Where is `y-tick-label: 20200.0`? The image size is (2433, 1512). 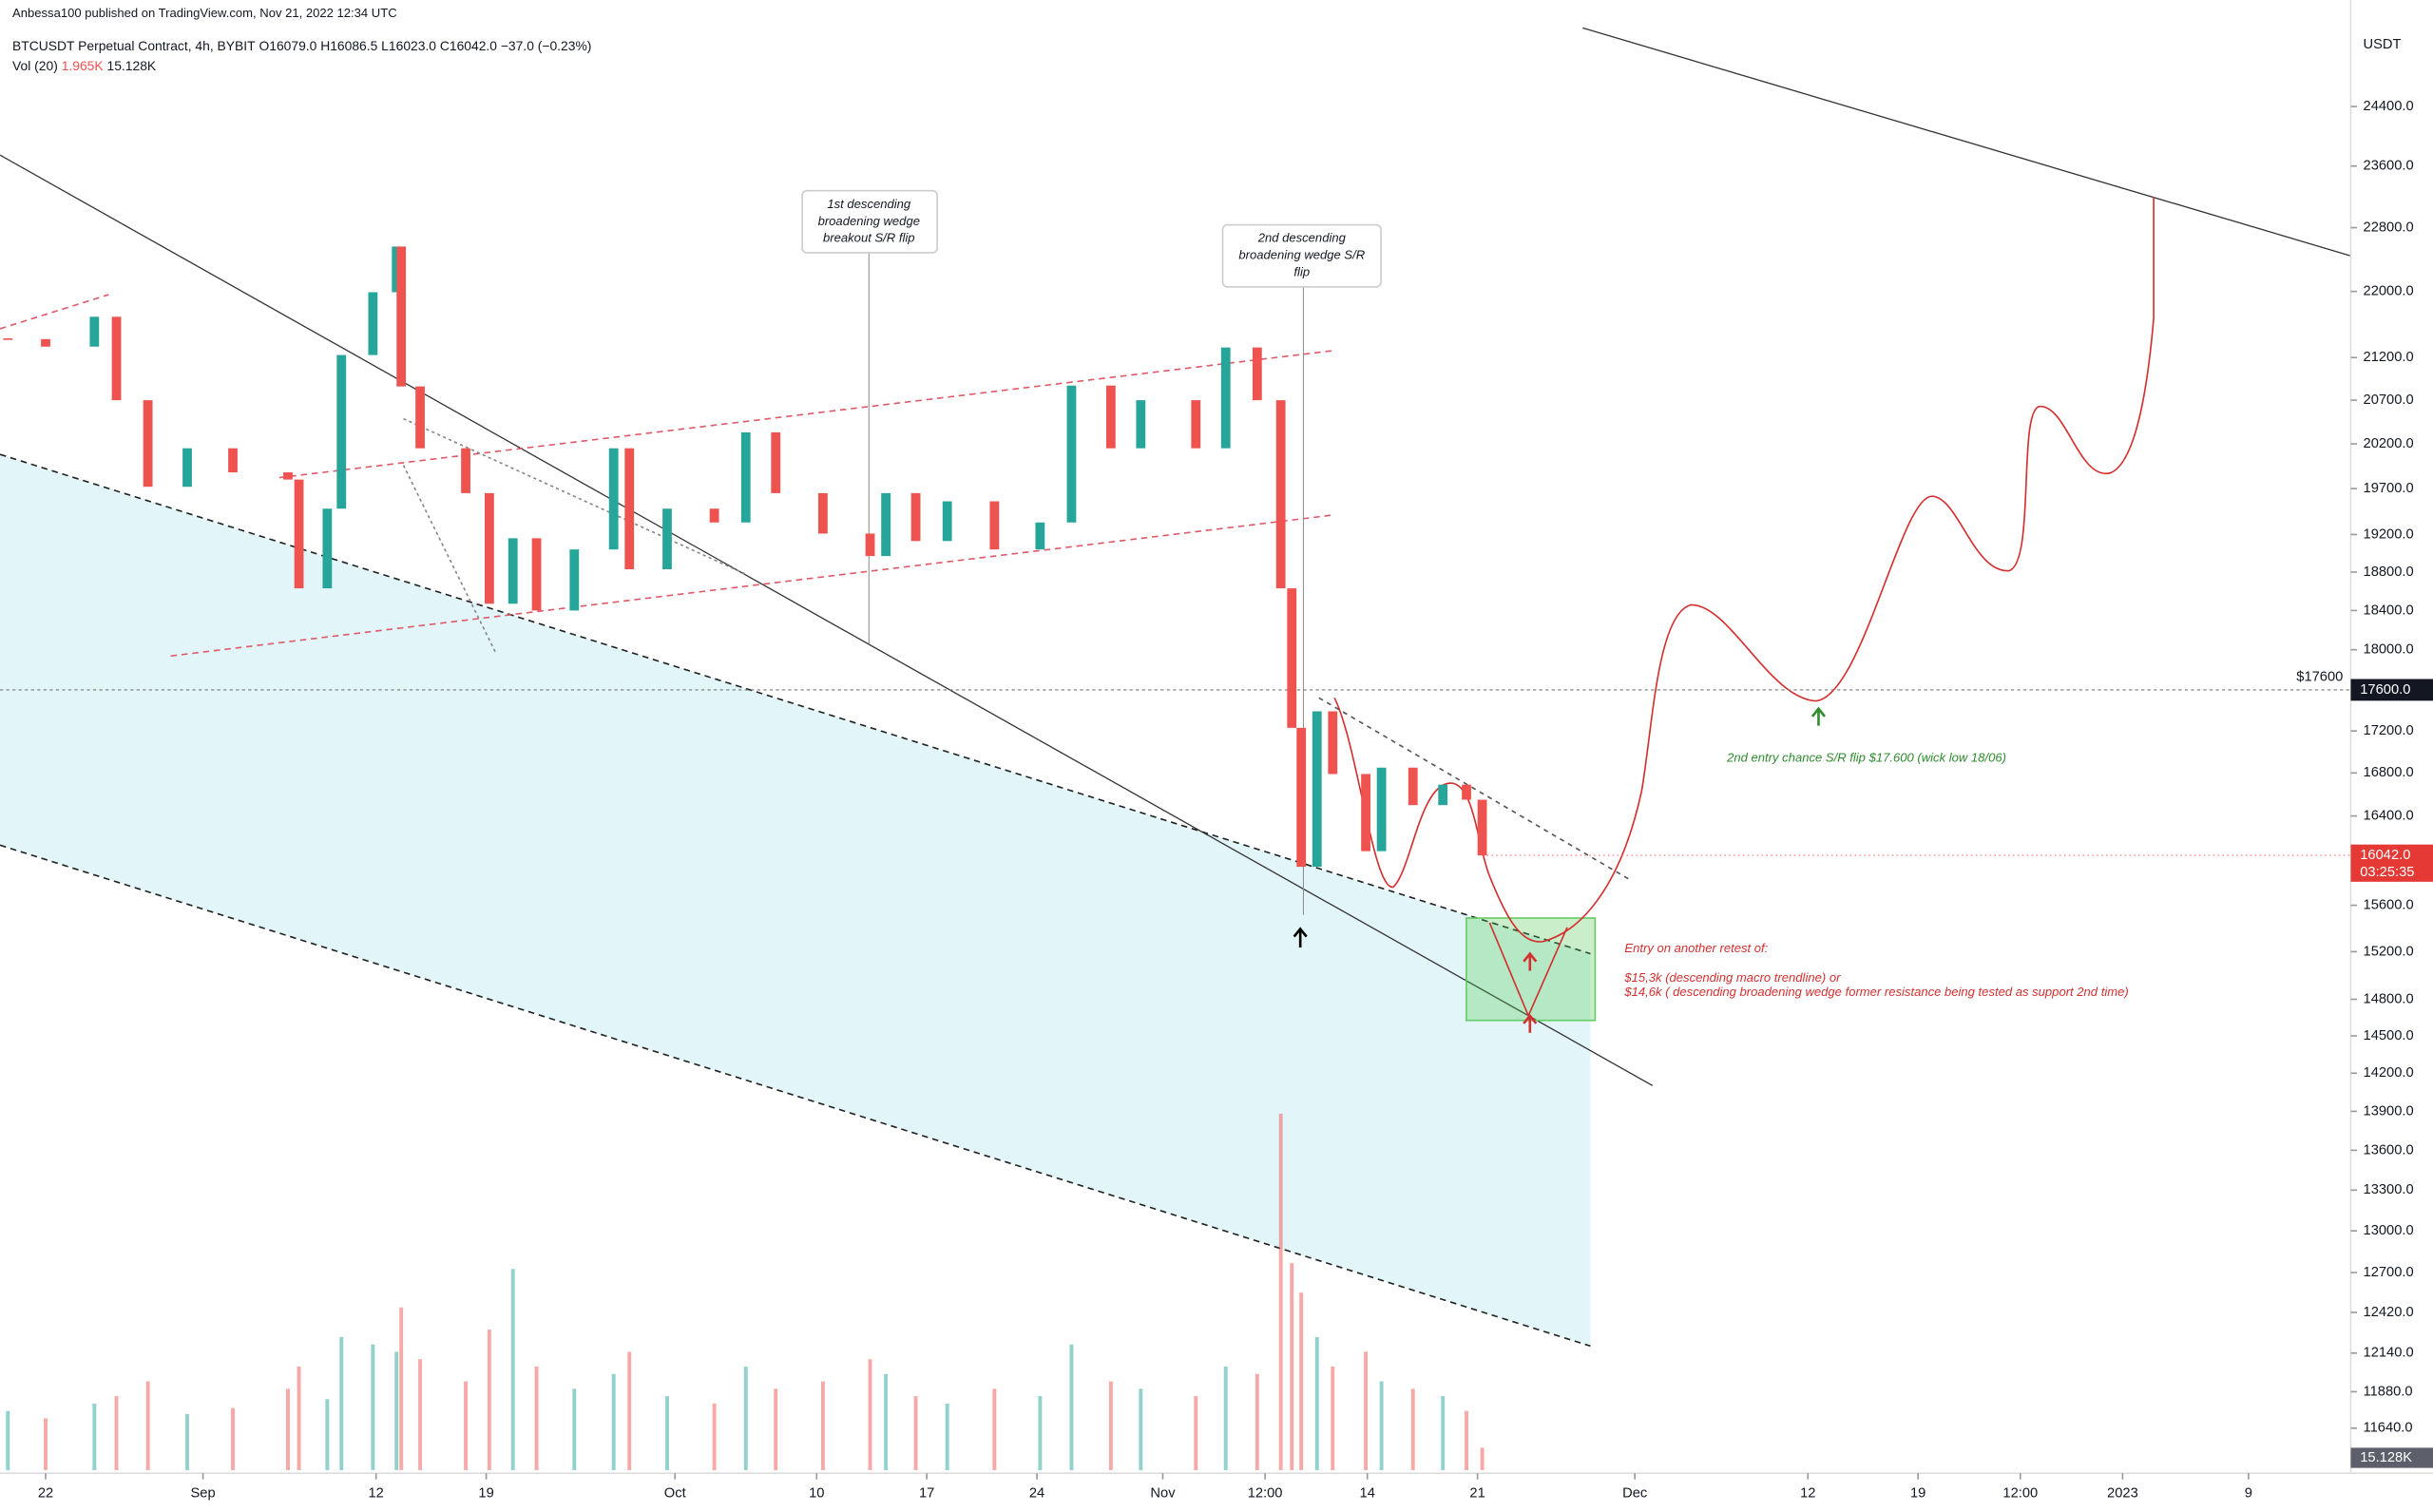 y-tick-label: 20200.0 is located at coordinates (2389, 443).